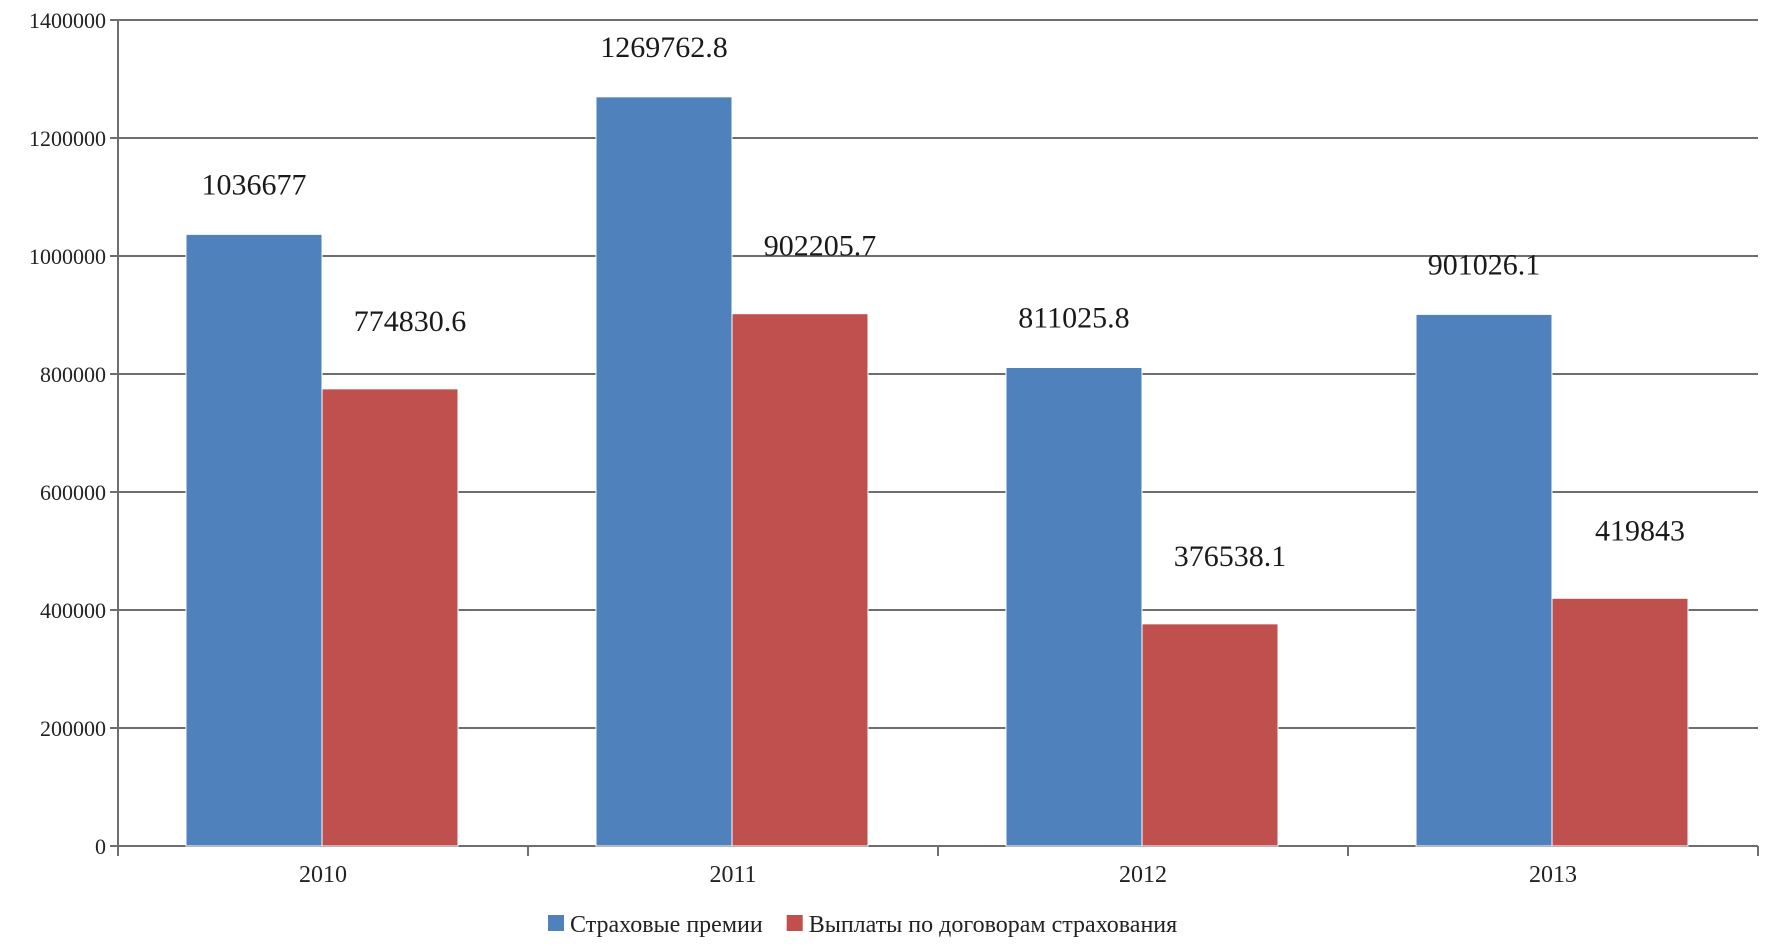 The height and width of the screenshot is (950, 1766). I want to click on y-tick-label: 800000, so click(73, 374).